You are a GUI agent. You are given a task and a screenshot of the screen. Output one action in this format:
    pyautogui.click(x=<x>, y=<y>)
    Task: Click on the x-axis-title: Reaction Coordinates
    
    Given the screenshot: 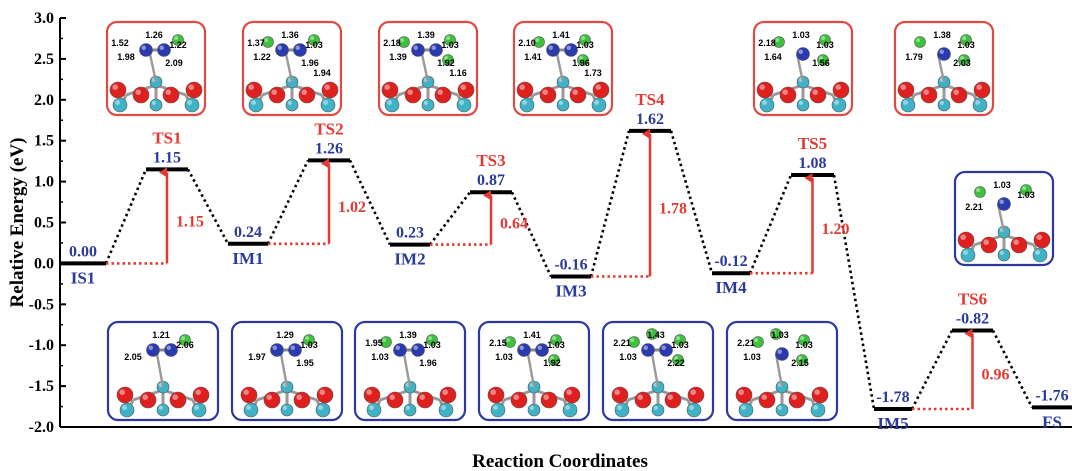 What is the action you would take?
    pyautogui.click(x=560, y=461)
    